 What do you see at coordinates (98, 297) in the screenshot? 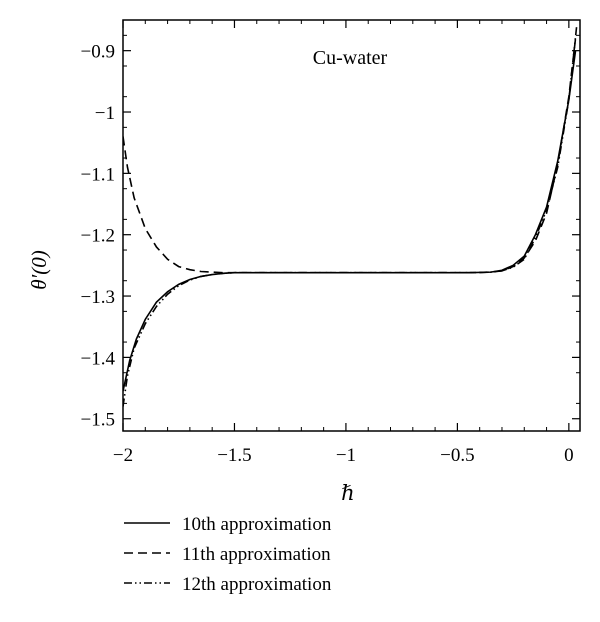
I see `y-tick-label: −1.3` at bounding box center [98, 297].